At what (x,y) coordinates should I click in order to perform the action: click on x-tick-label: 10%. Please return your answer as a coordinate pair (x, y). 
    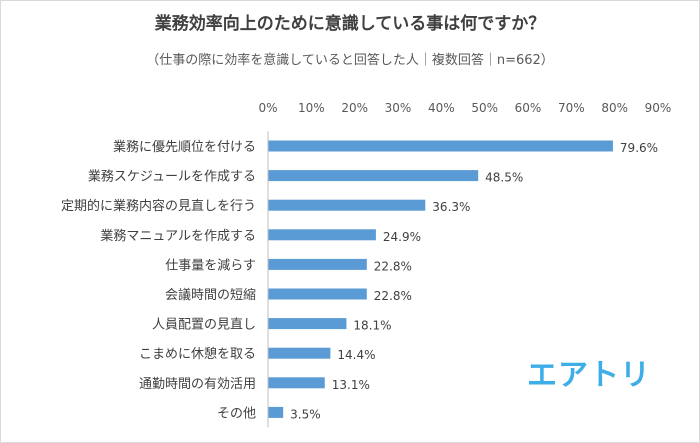
    Looking at the image, I should click on (311, 108).